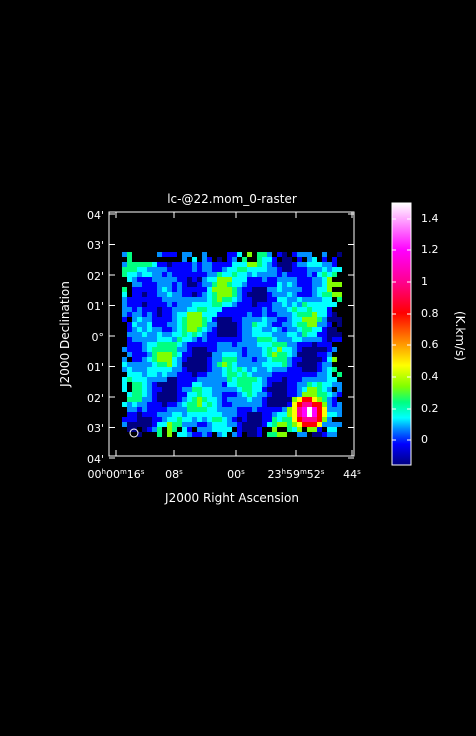 Image resolution: width=476 pixels, height=736 pixels. What do you see at coordinates (401, 329) in the screenshot?
I see `colorbar-ticks` at bounding box center [401, 329].